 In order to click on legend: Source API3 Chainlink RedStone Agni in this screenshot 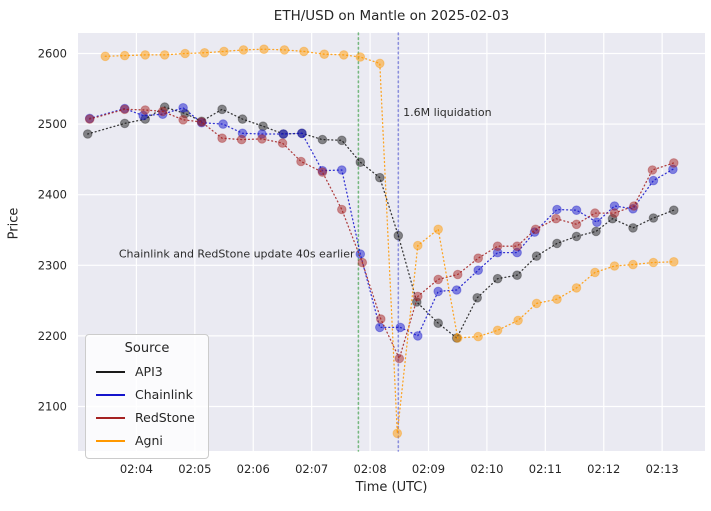, I will do `click(147, 396)`.